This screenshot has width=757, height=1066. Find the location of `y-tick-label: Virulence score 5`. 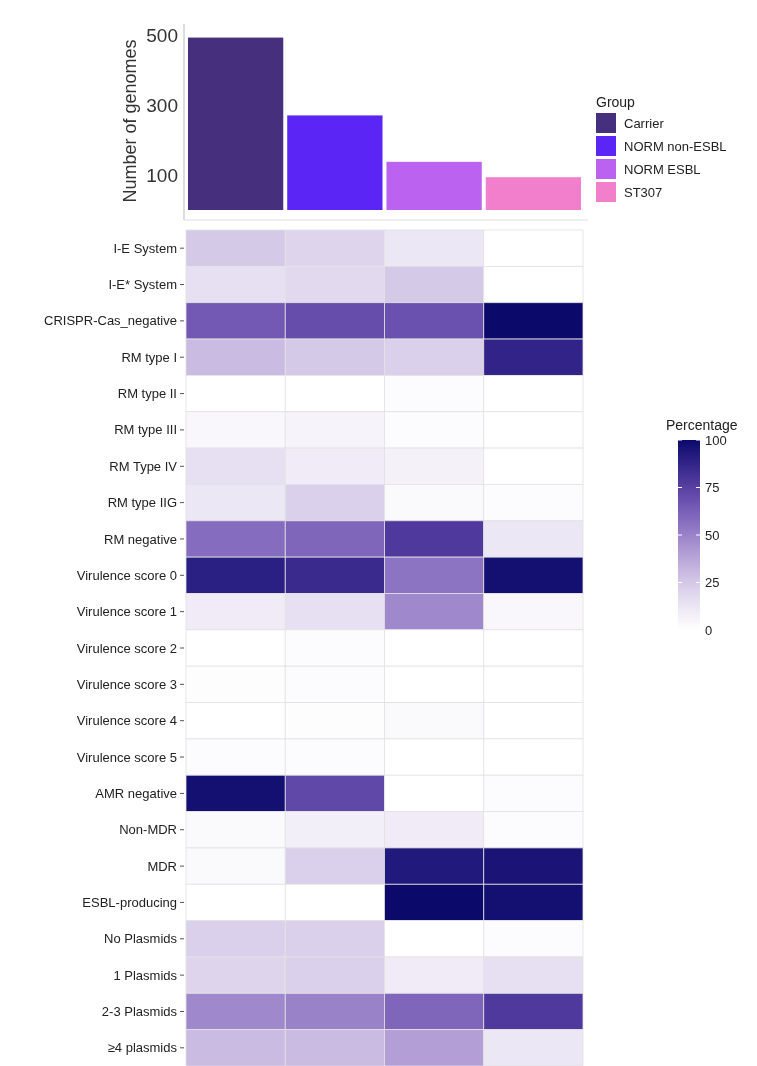

y-tick-label: Virulence score 5 is located at coordinates (126, 757).